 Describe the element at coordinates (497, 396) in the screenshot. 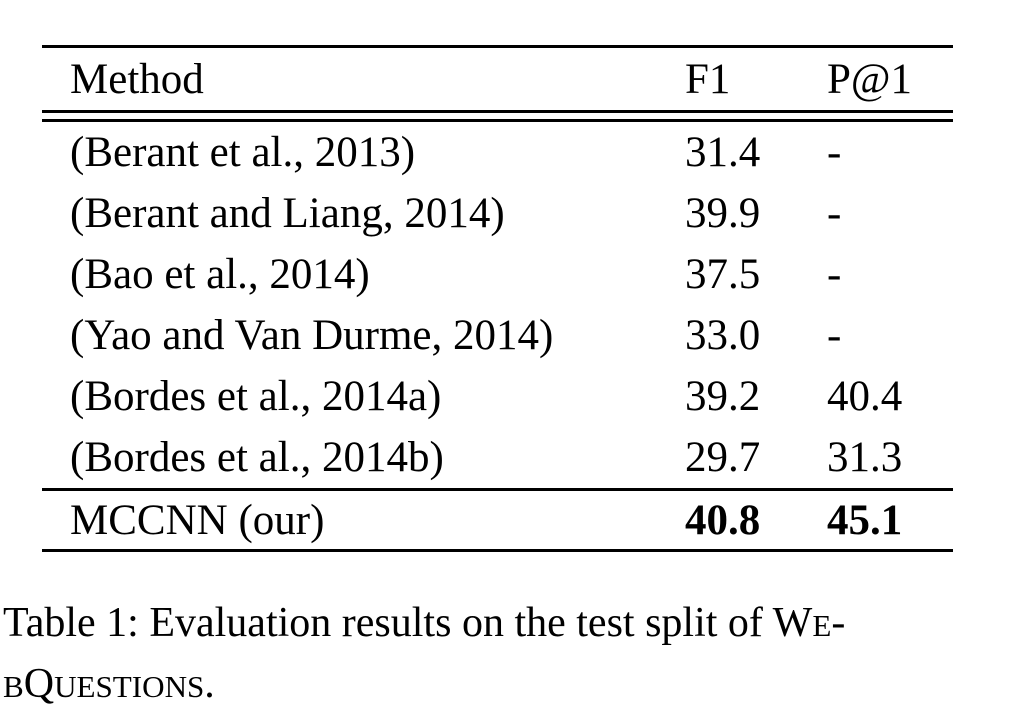

I see `table-row: (Bordes et al., 2014a) 39.2 40.4` at that location.